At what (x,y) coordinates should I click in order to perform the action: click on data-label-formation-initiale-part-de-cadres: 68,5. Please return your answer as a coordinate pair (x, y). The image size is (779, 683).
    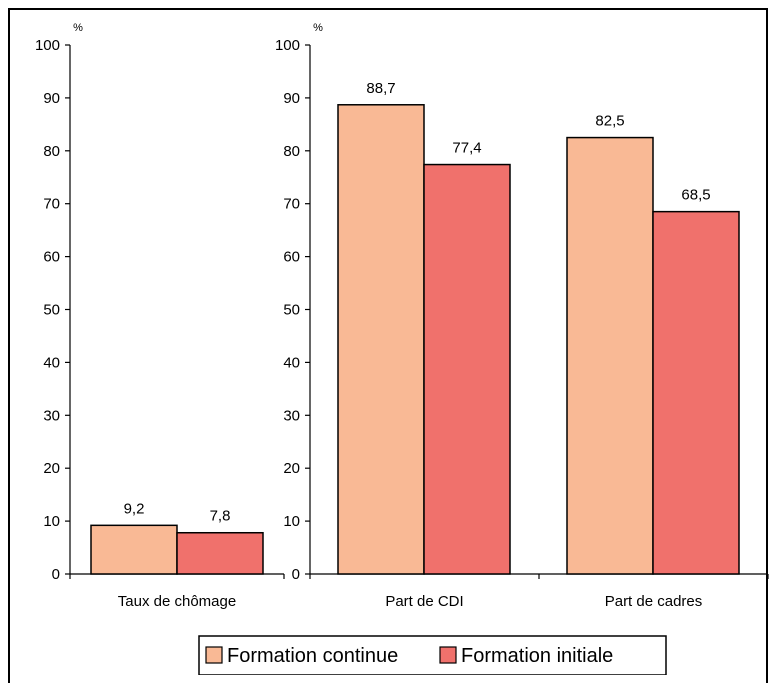
    Looking at the image, I should click on (695, 195).